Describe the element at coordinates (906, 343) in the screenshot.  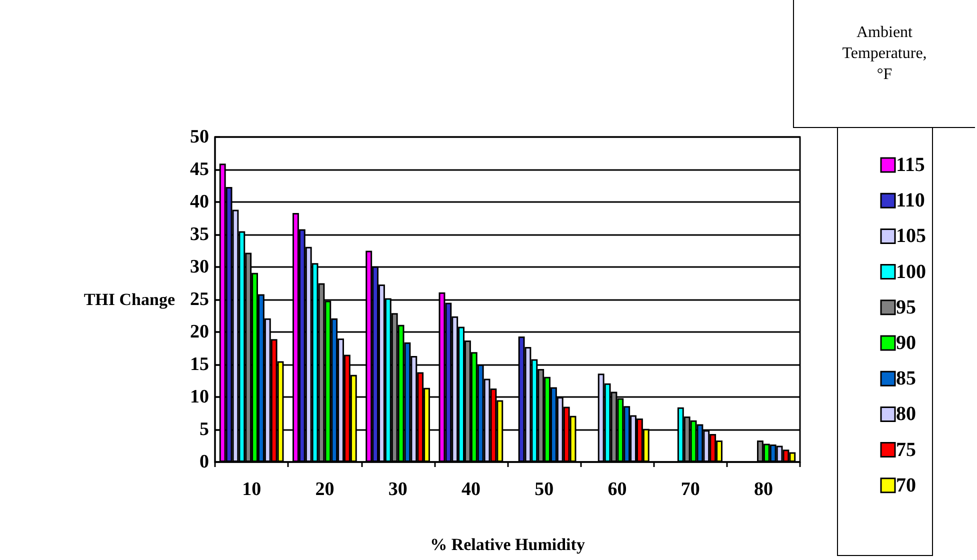
I see `legend-label: 90` at that location.